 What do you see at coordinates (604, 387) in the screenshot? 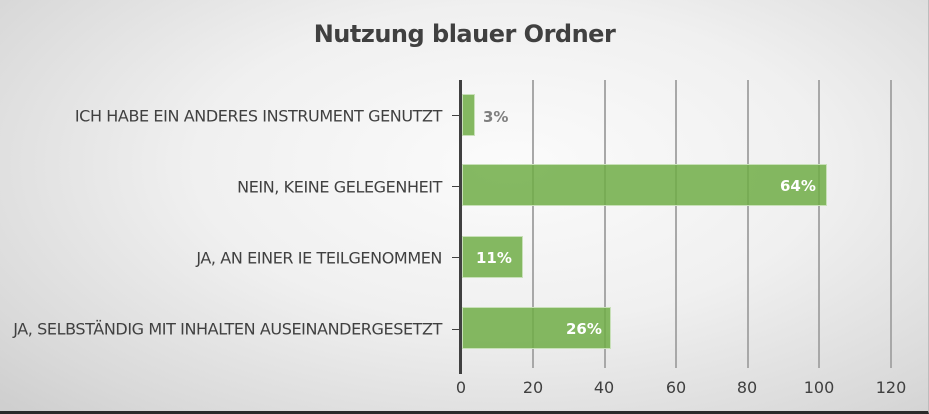
I see `x-tick-label: 40` at bounding box center [604, 387].